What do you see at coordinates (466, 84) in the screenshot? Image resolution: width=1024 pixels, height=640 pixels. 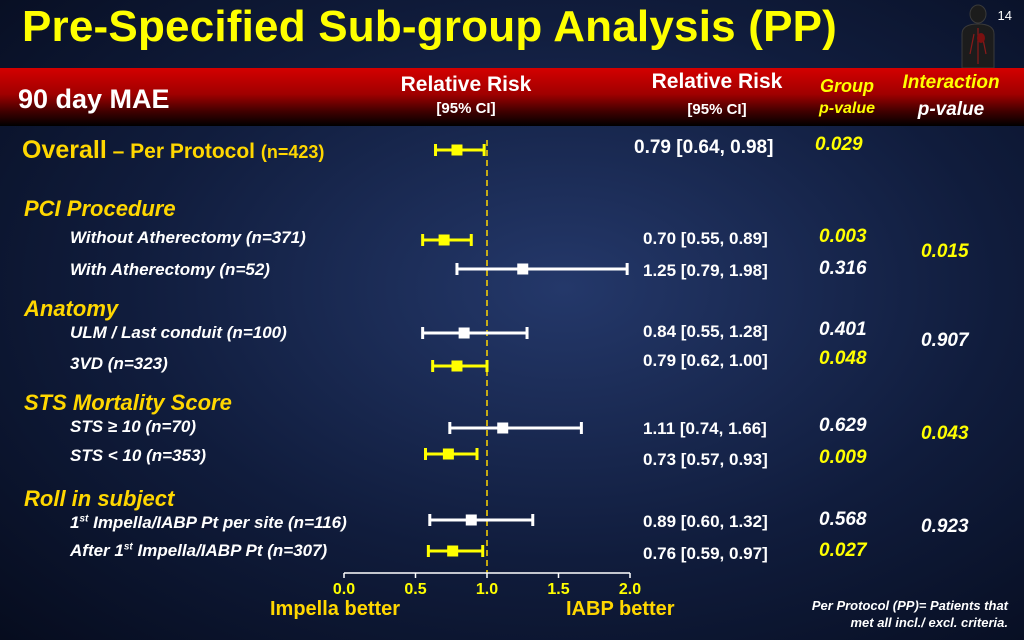 I see `rr-plot-header: Relative Risk` at bounding box center [466, 84].